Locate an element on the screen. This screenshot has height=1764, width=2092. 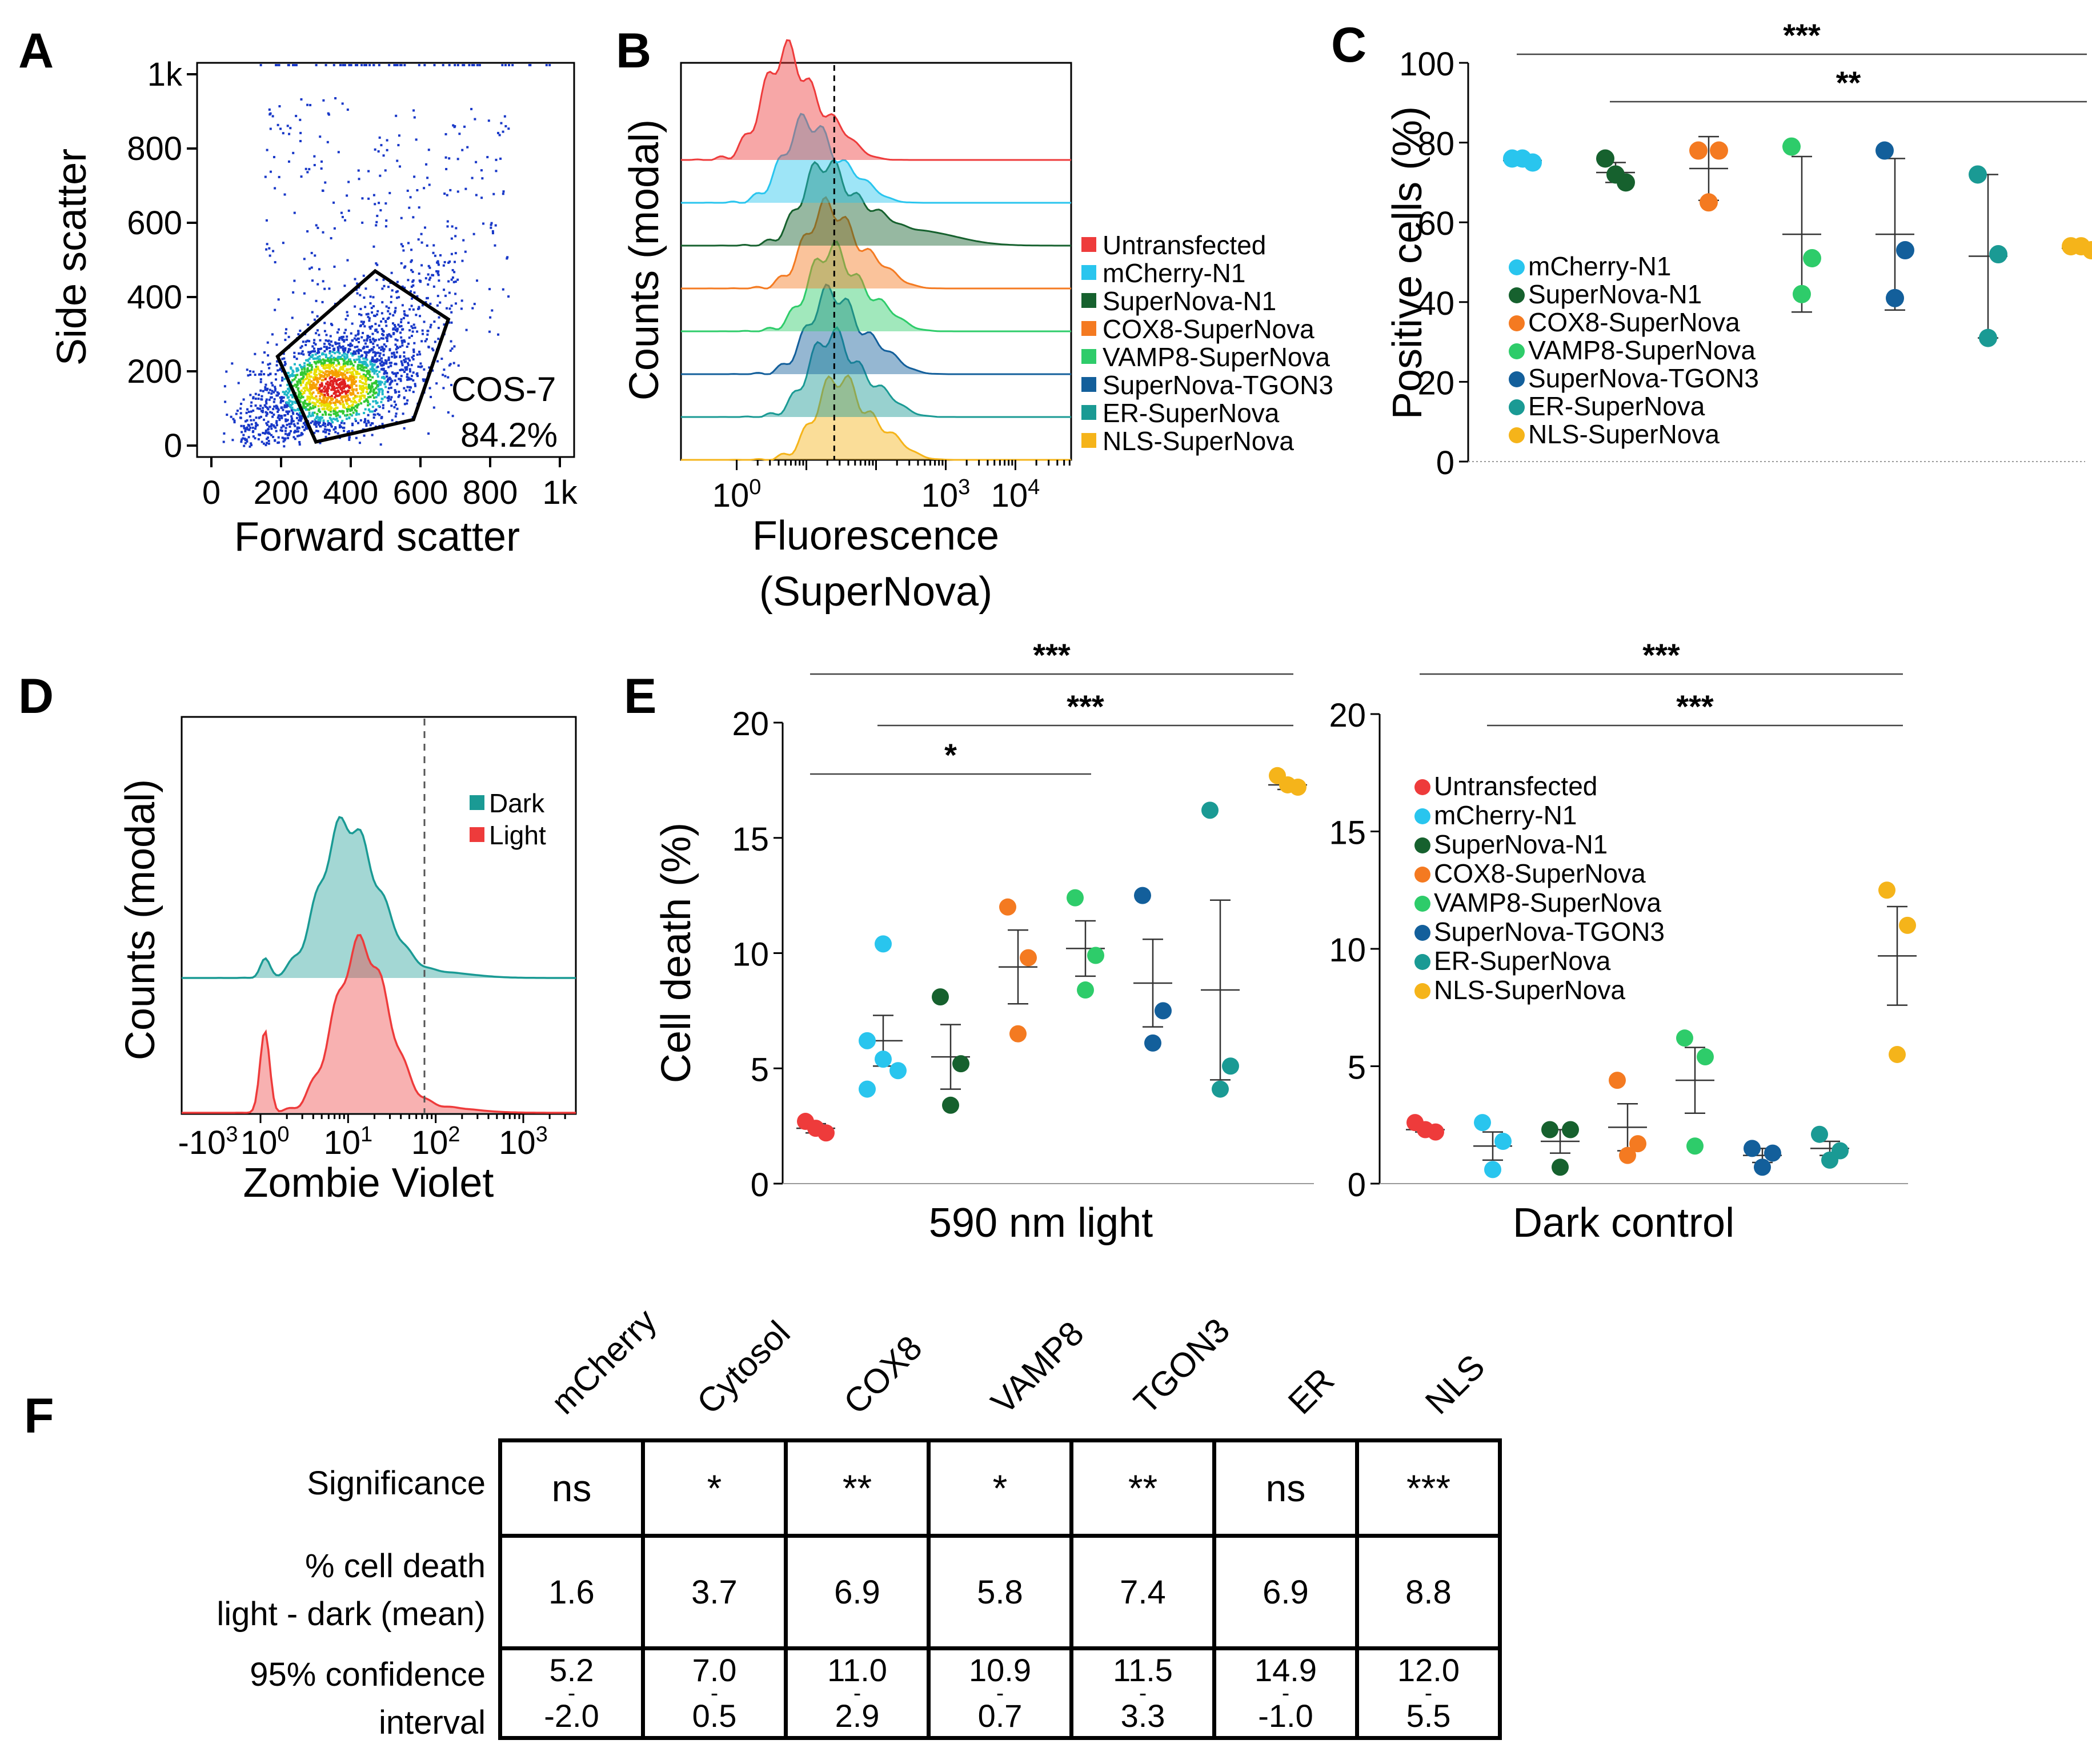
legend-label: Untransfected is located at coordinates (1185, 245).